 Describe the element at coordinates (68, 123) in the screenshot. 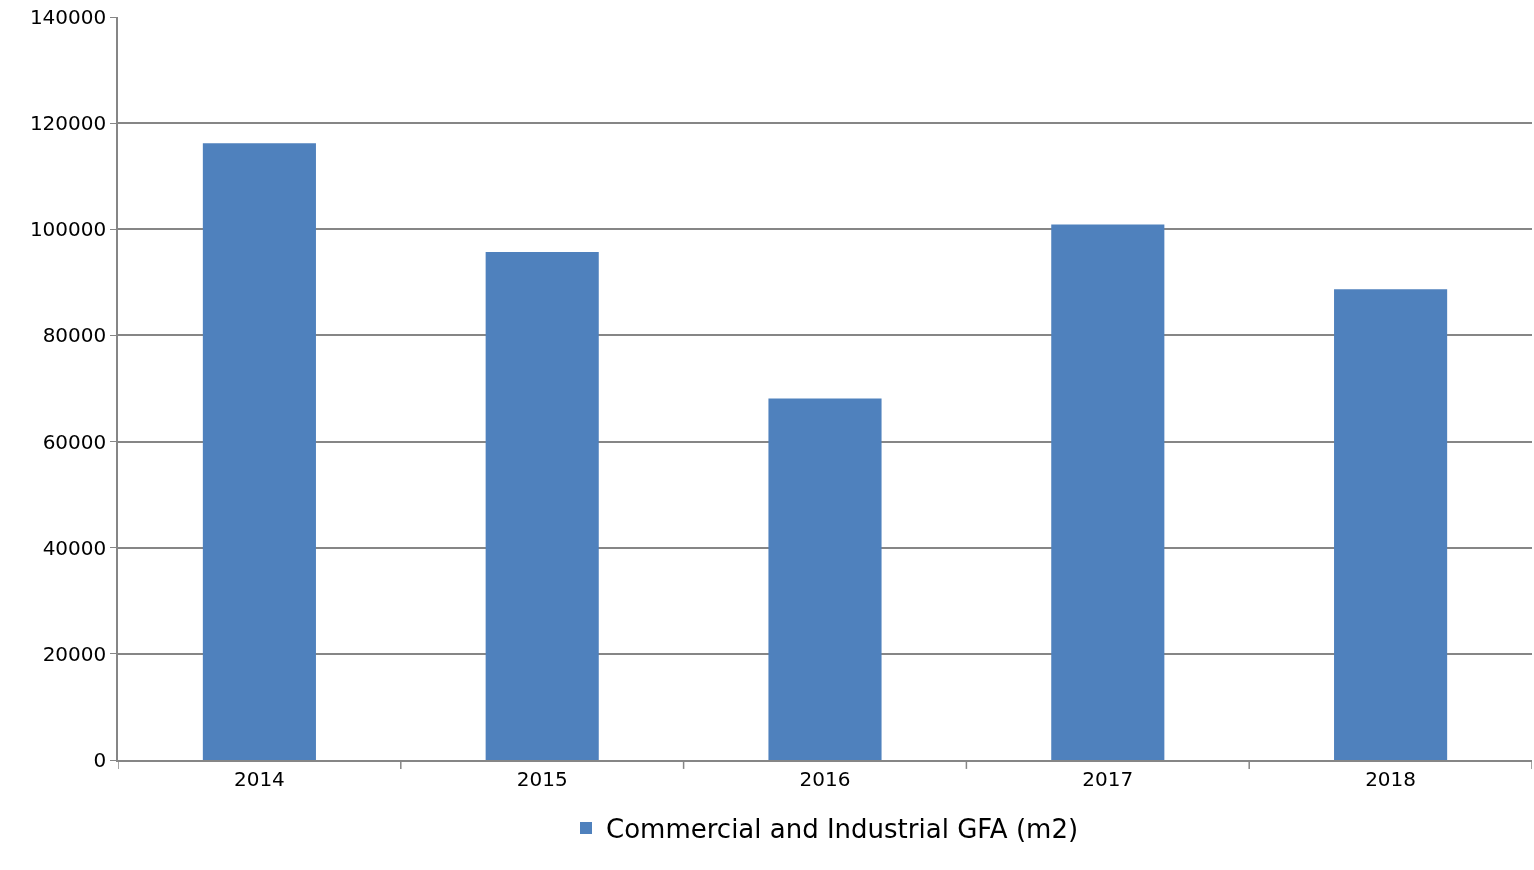

I see `y-tick-label: 120000` at that location.